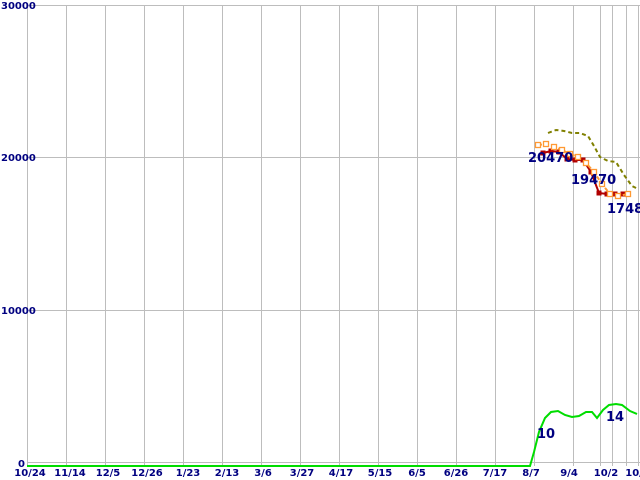 The height and width of the screenshot is (480, 640). I want to click on series-line-green-solid-series, so click(332, 434).